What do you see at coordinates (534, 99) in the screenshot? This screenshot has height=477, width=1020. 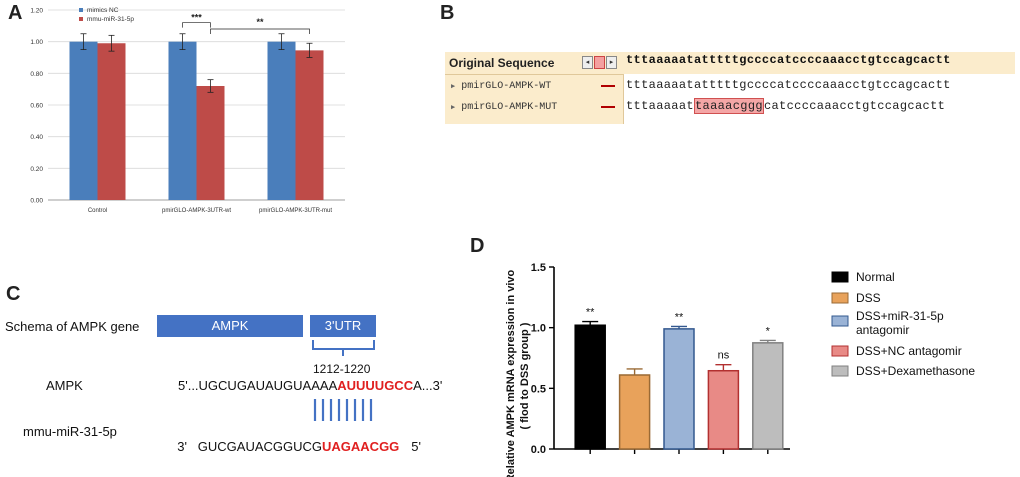 I see `seq-label-column: ▶ pmirGLO-AMPK-WT ▶ pmirGLO-AMPK-MUT` at bounding box center [534, 99].